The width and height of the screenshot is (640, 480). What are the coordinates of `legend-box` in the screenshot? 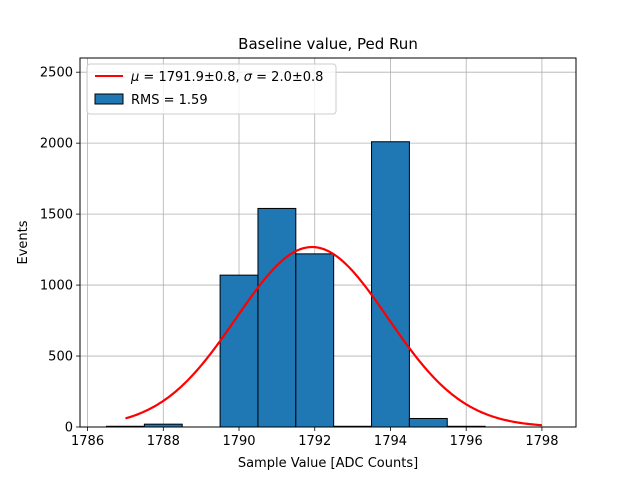 It's located at (211, 89).